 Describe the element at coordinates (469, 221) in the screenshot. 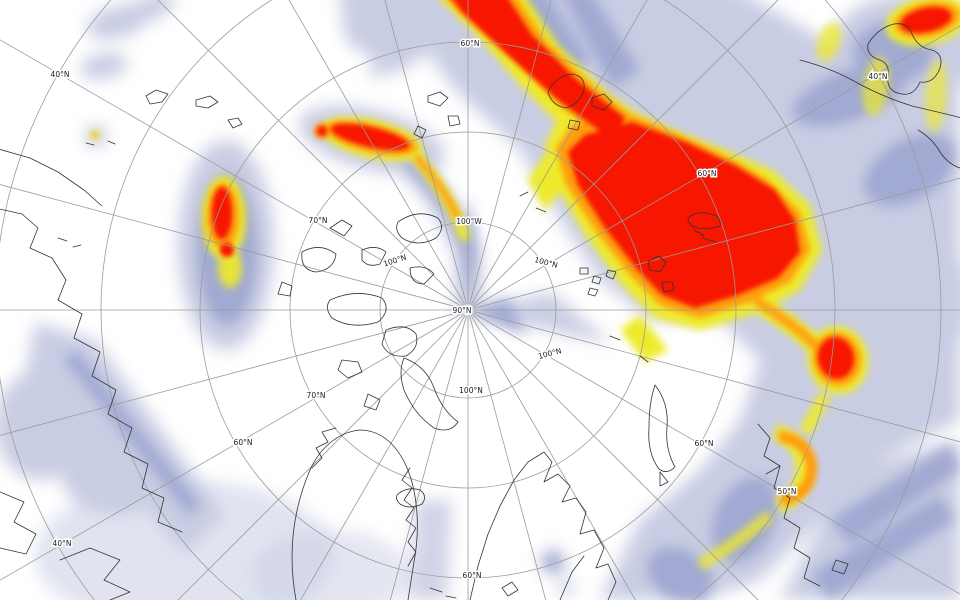

I see `graticule-label: 100°W` at that location.